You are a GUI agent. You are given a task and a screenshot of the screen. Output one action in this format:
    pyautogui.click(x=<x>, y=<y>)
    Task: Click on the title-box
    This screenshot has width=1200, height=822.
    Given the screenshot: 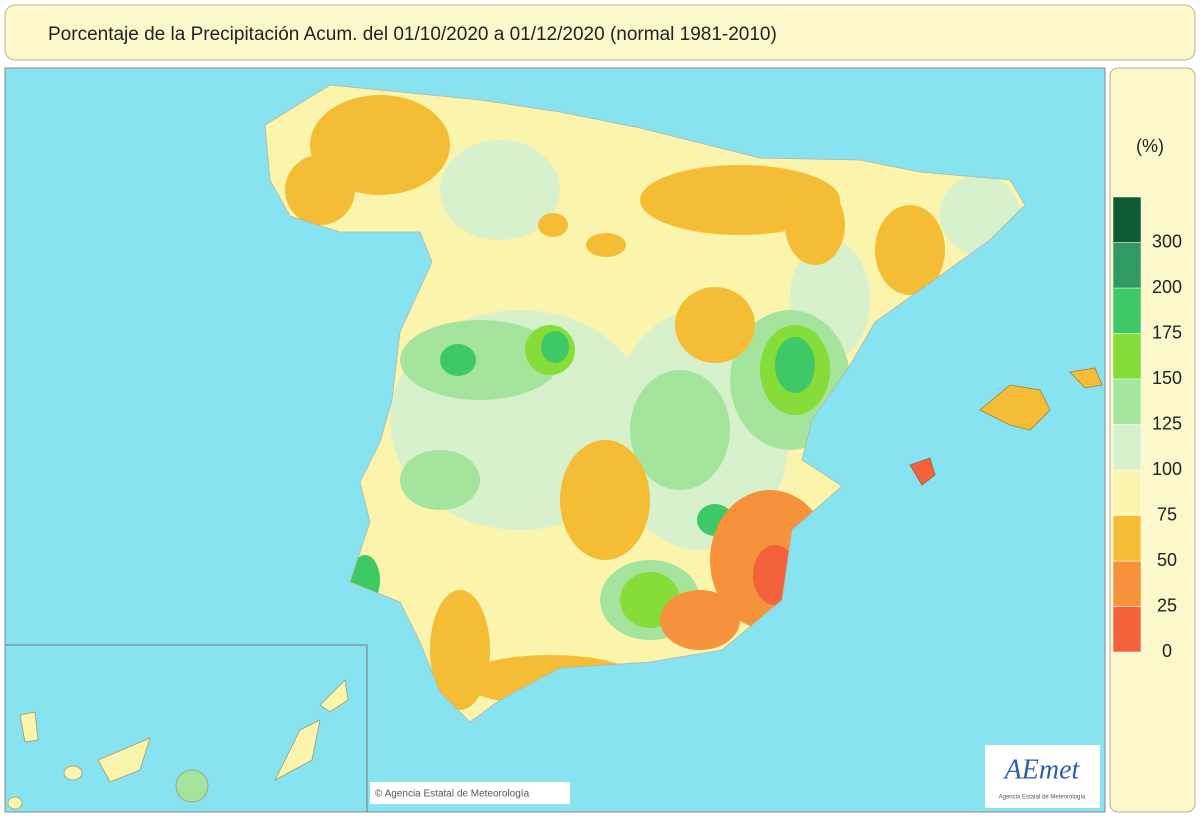 What is the action you would take?
    pyautogui.click(x=600, y=32)
    